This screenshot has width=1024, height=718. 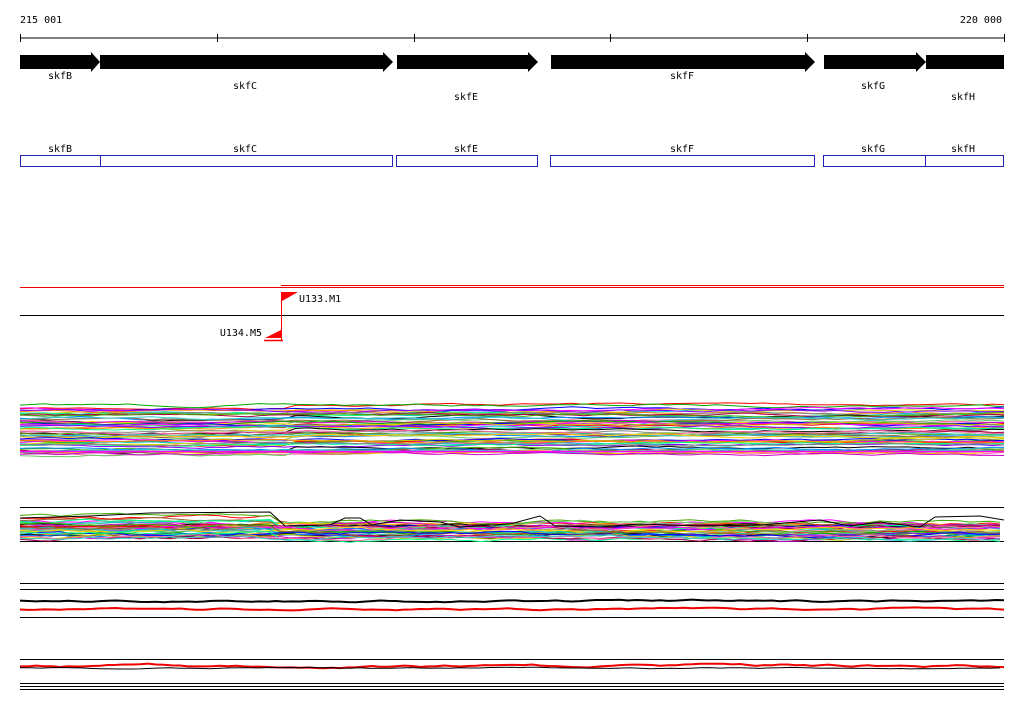 What do you see at coordinates (467, 155) in the screenshot?
I see `cds-box-skfE: skfE` at bounding box center [467, 155].